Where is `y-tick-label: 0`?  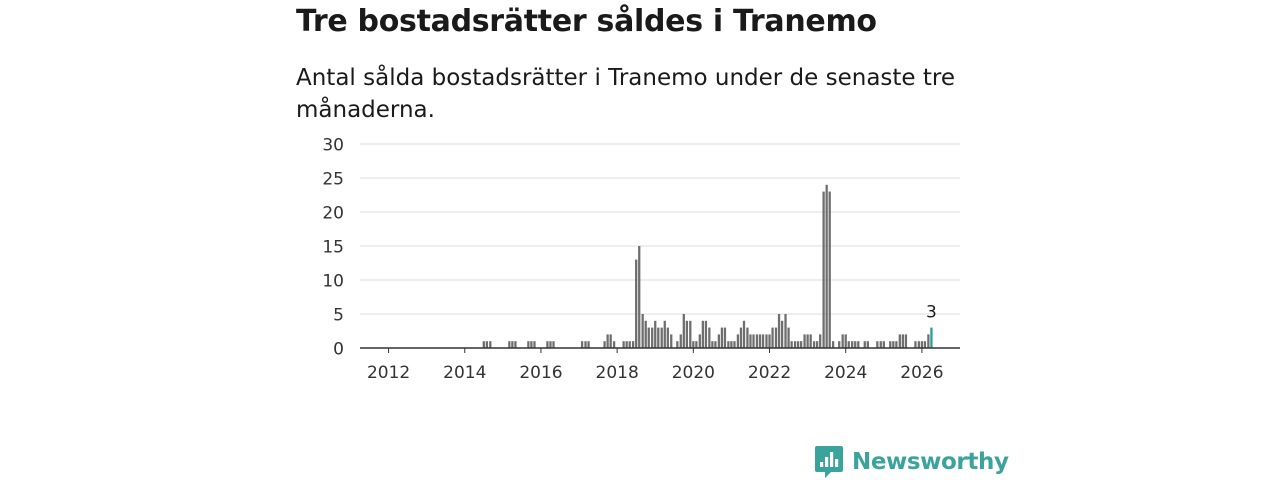 y-tick-label: 0 is located at coordinates (338, 350).